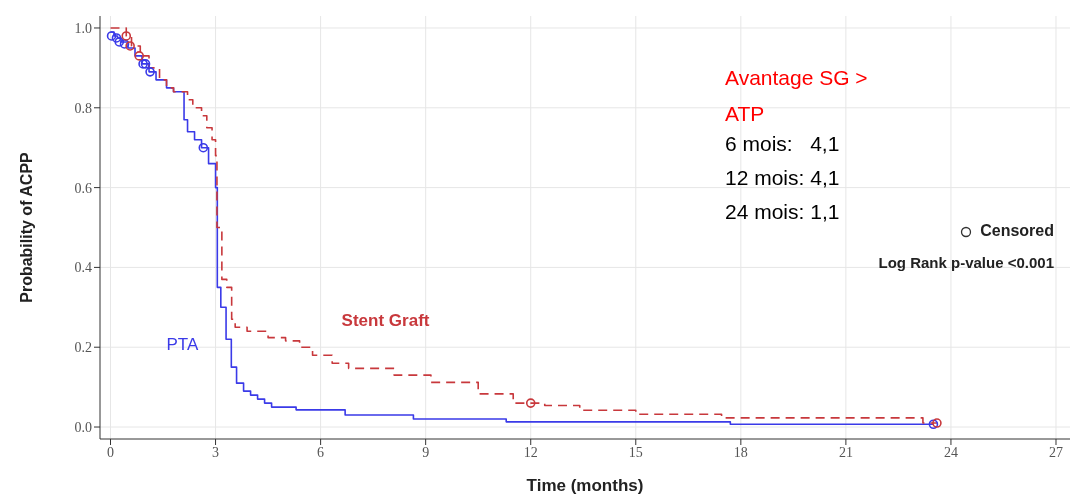 The image size is (1092, 497). Describe the element at coordinates (216, 452) in the screenshot. I see `x-tick-label: 3` at that location.